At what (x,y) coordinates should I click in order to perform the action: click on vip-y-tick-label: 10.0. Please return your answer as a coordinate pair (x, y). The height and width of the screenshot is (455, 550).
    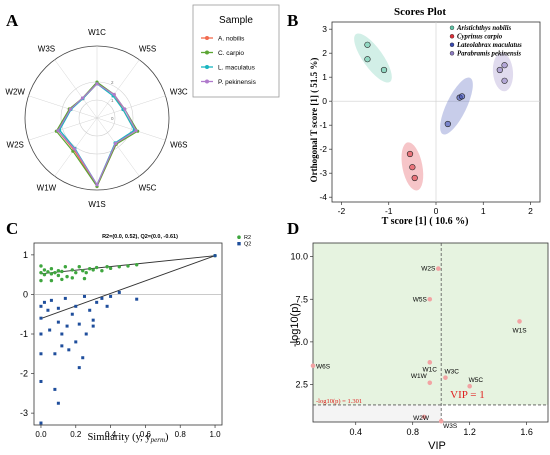
    Looking at the image, I should click on (299, 257).